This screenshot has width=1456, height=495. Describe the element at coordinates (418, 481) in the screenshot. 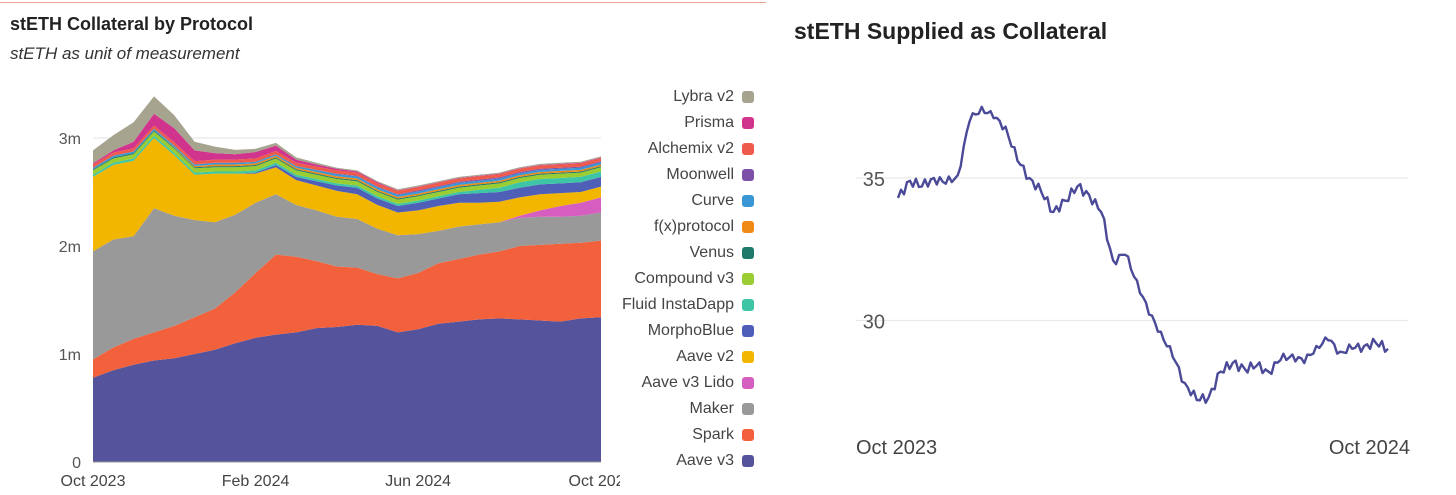

I see `x-tick-label: Jun 2024` at that location.